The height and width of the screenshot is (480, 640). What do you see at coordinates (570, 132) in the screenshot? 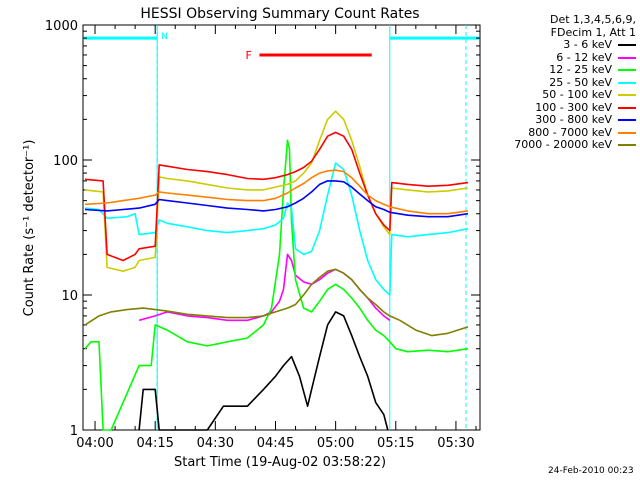
I see `legend-item-label: 800 - 7000 keV` at bounding box center [570, 132].